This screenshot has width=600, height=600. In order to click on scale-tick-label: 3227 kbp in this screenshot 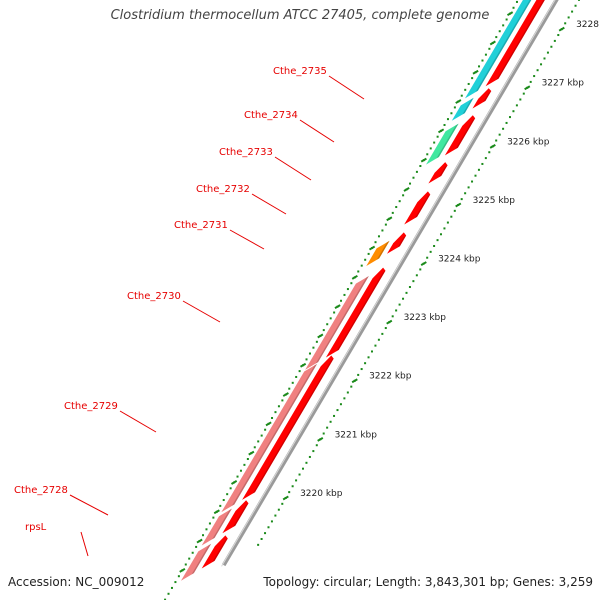, I will do `click(563, 84)`.